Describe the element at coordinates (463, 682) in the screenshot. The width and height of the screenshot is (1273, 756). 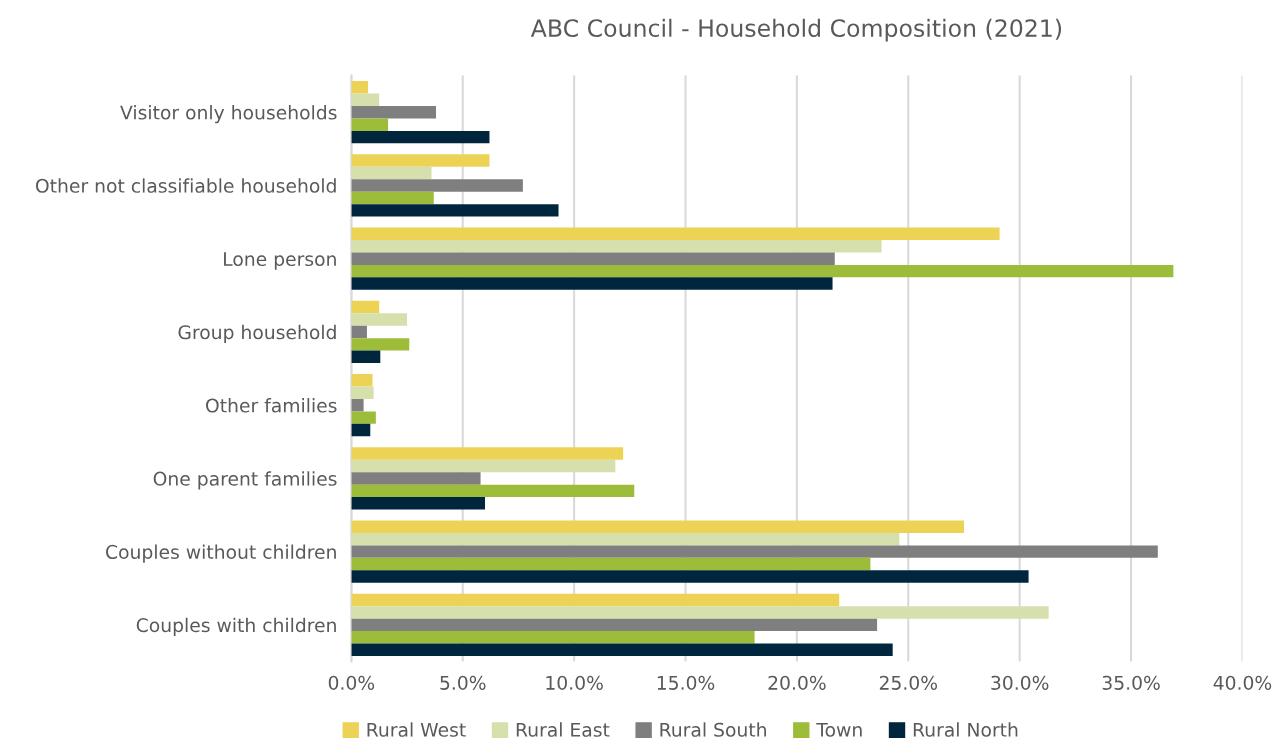
I see `x-tick-label: 5.0%` at that location.